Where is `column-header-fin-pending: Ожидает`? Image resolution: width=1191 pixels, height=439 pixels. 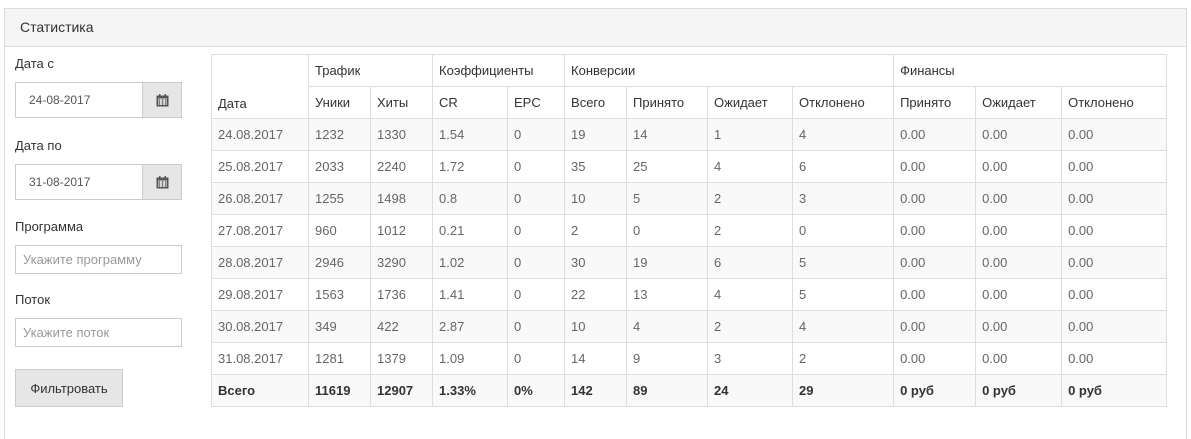 column-header-fin-pending: Ожидает is located at coordinates (1019, 102).